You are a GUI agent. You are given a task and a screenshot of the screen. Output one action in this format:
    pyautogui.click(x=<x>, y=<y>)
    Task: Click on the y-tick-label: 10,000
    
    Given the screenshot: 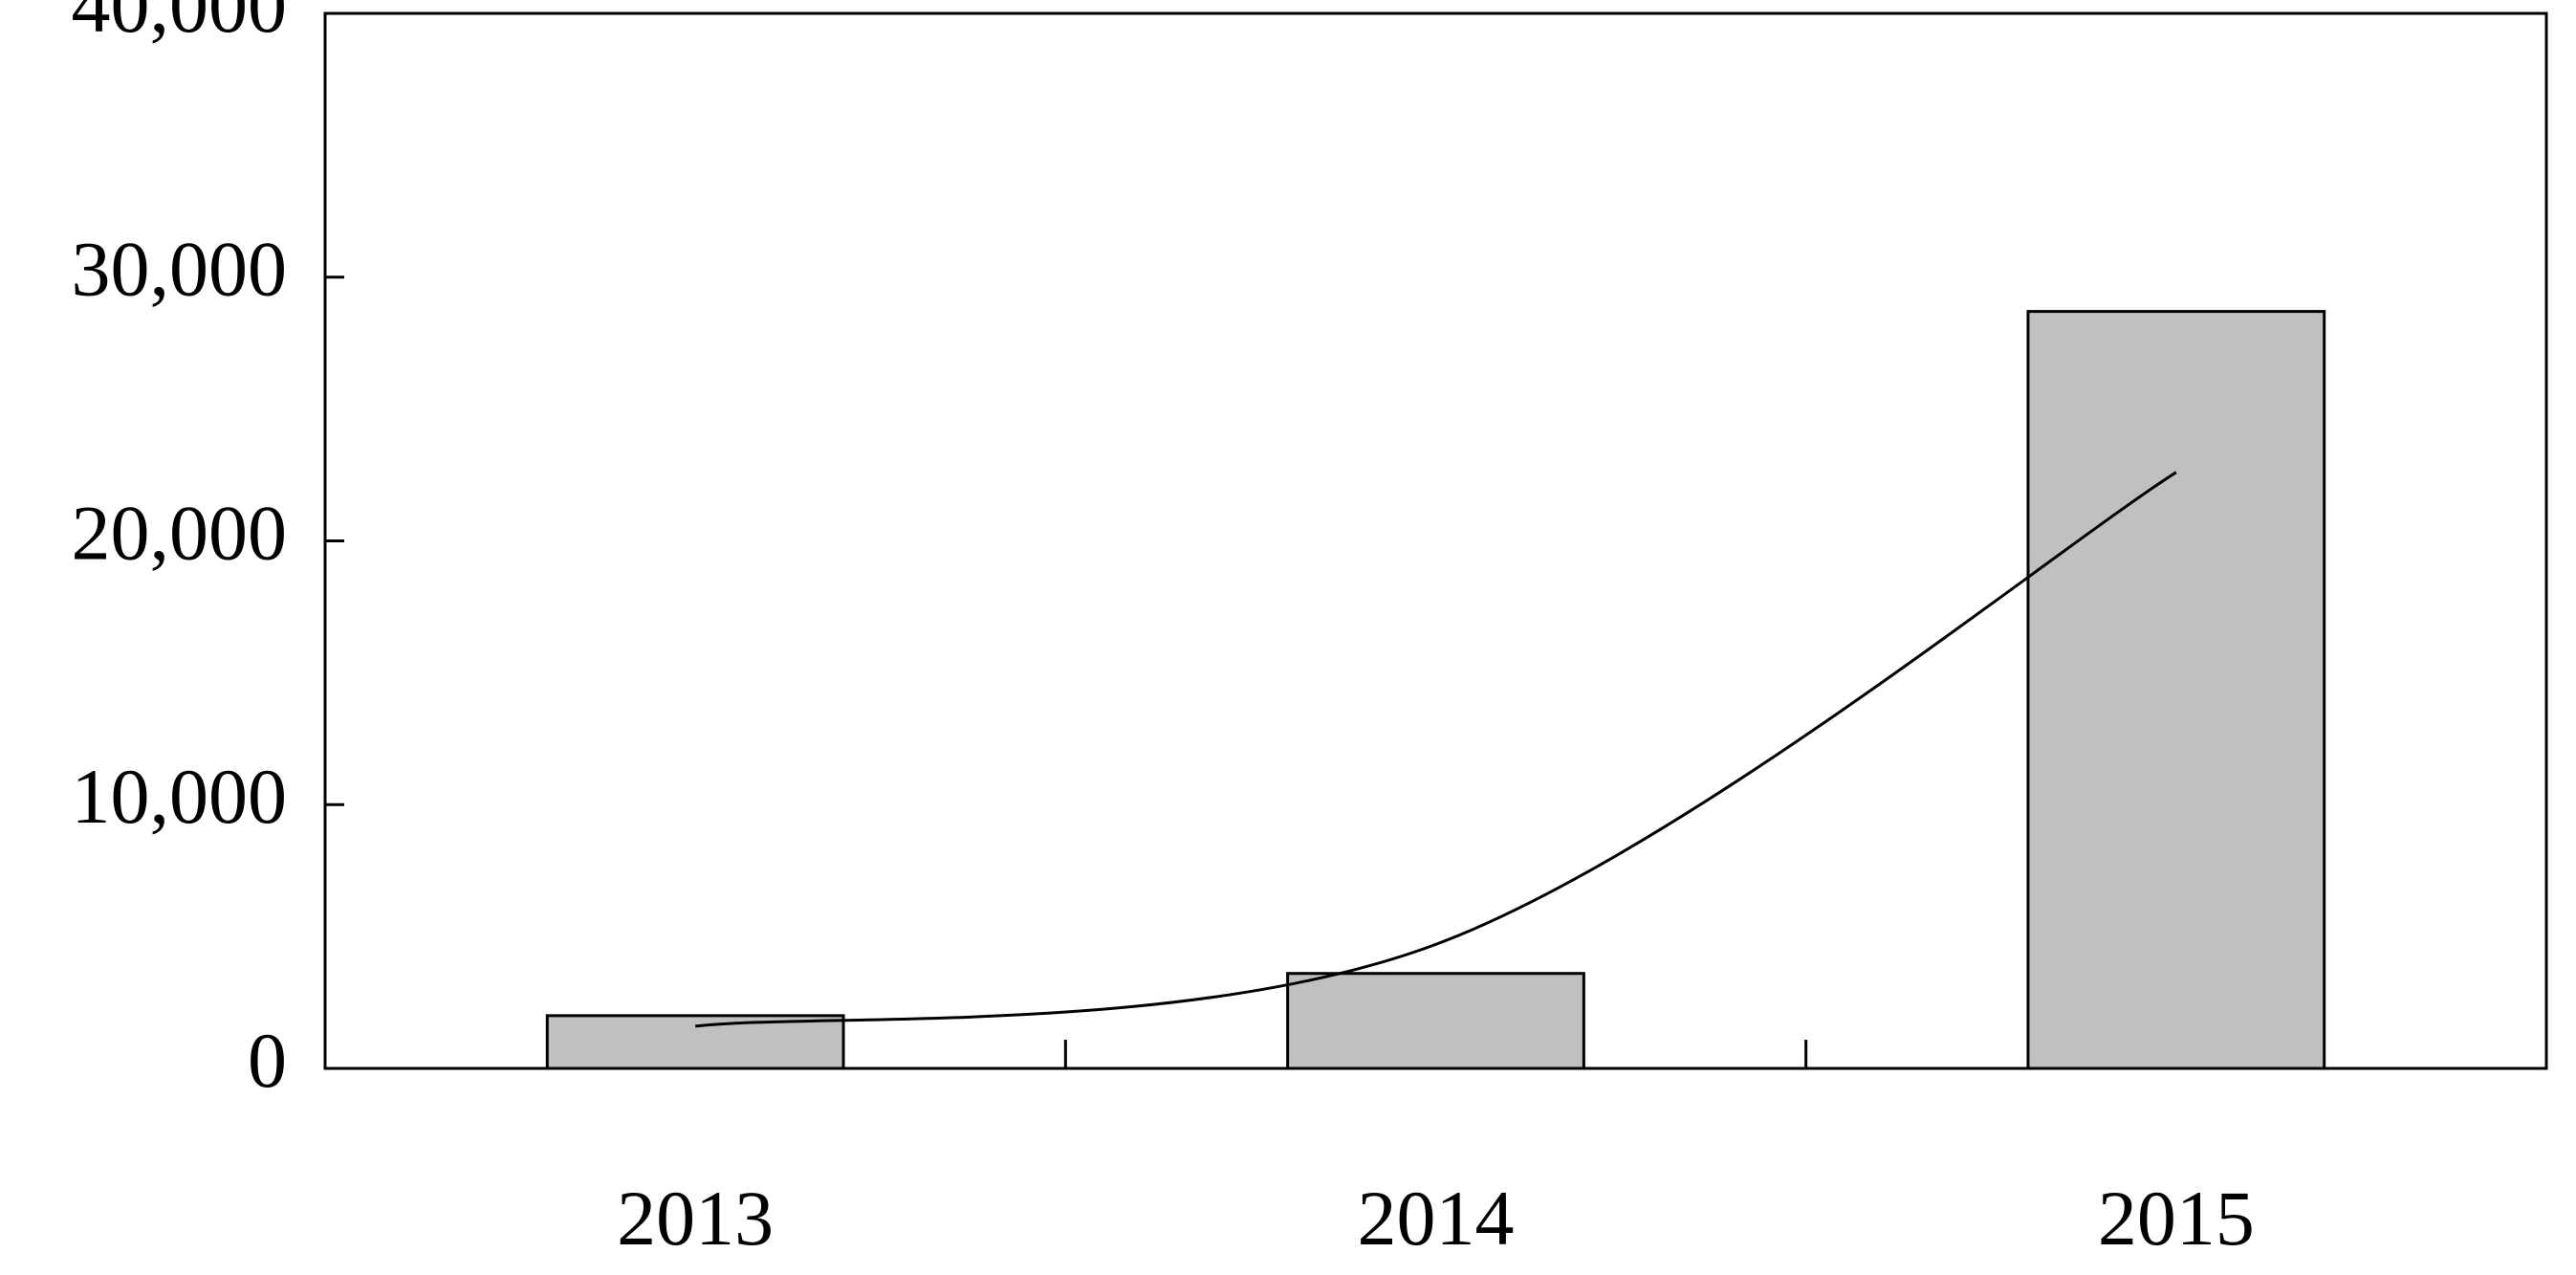 What is the action you would take?
    pyautogui.click(x=180, y=796)
    